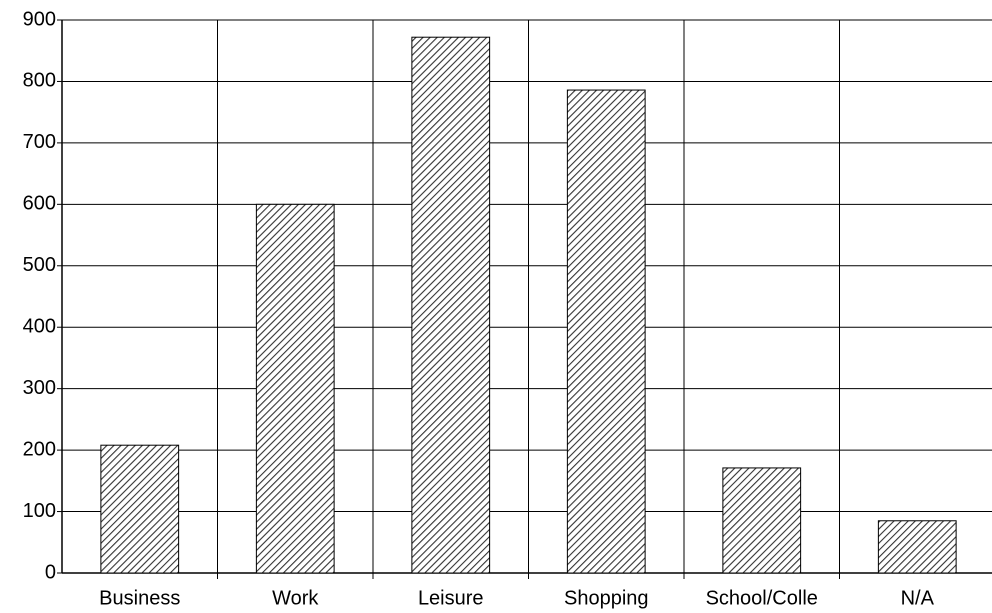  What do you see at coordinates (451, 598) in the screenshot?
I see `x-tick-label: Leisure` at bounding box center [451, 598].